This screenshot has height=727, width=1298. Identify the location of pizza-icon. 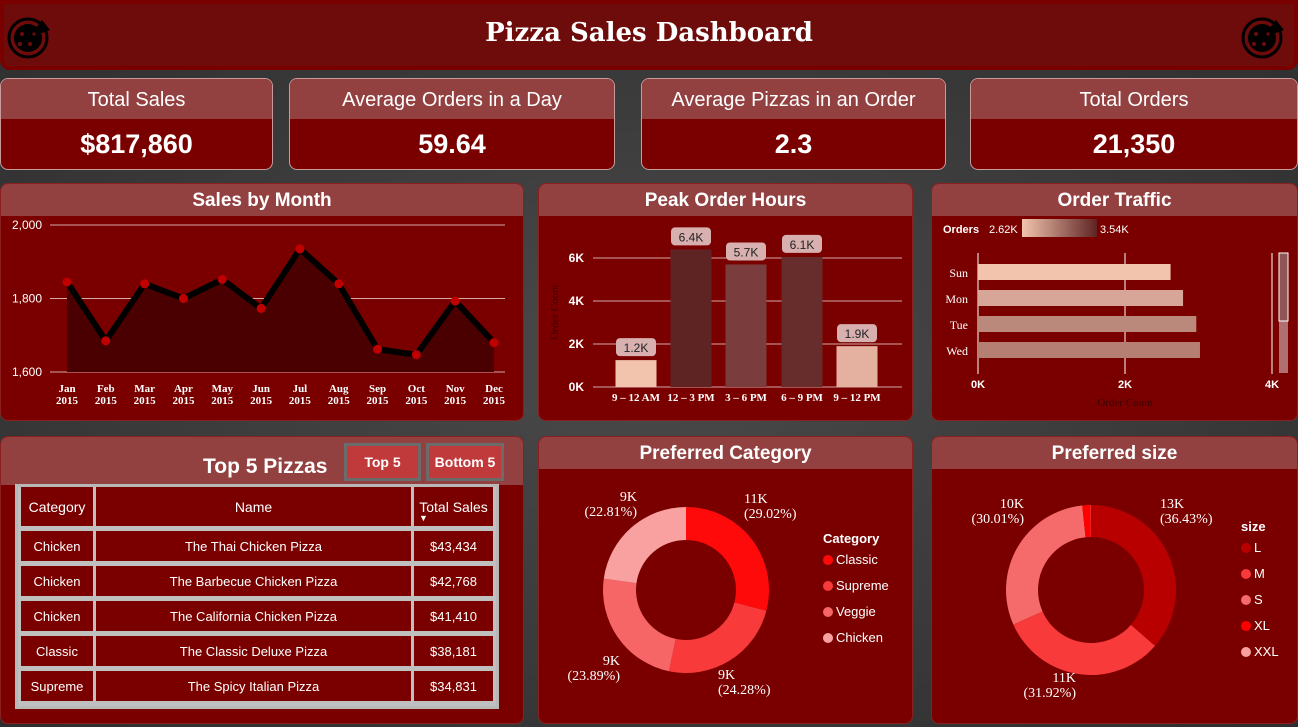
(1262, 38).